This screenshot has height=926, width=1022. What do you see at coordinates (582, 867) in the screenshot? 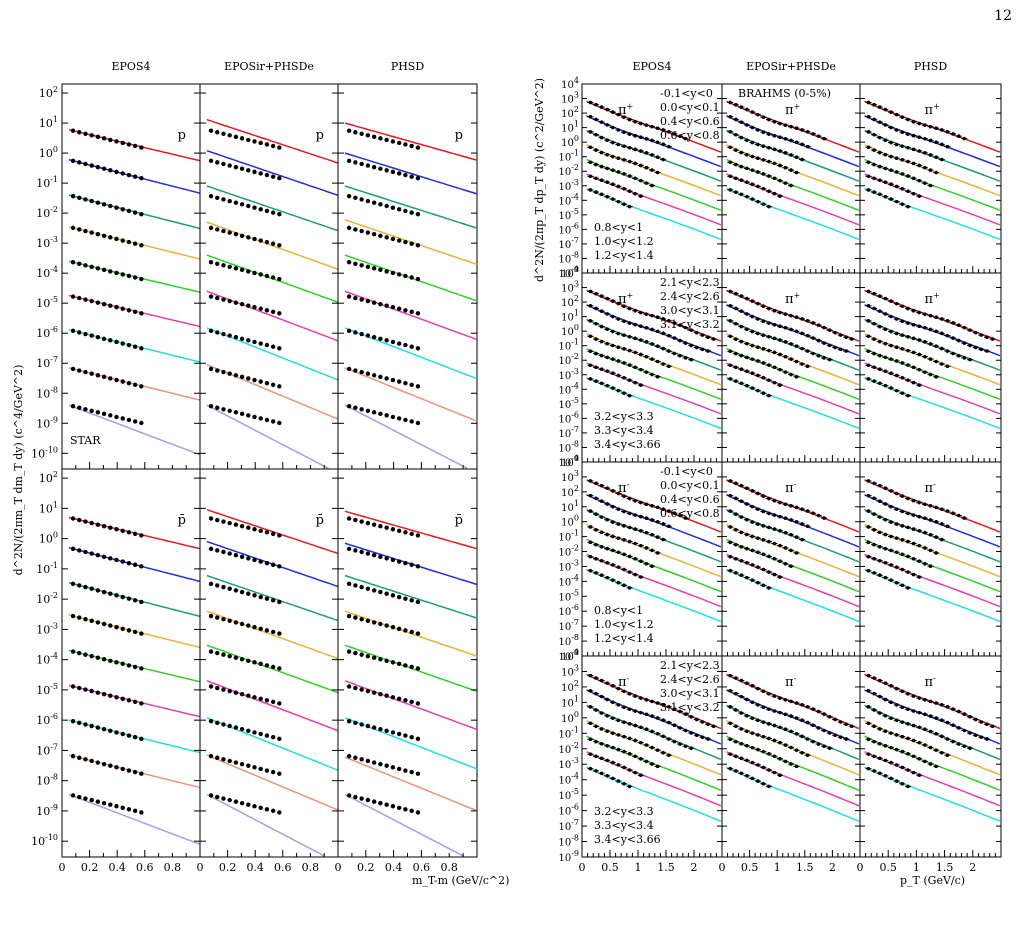
I see `x-tick-label: 0` at bounding box center [582, 867].